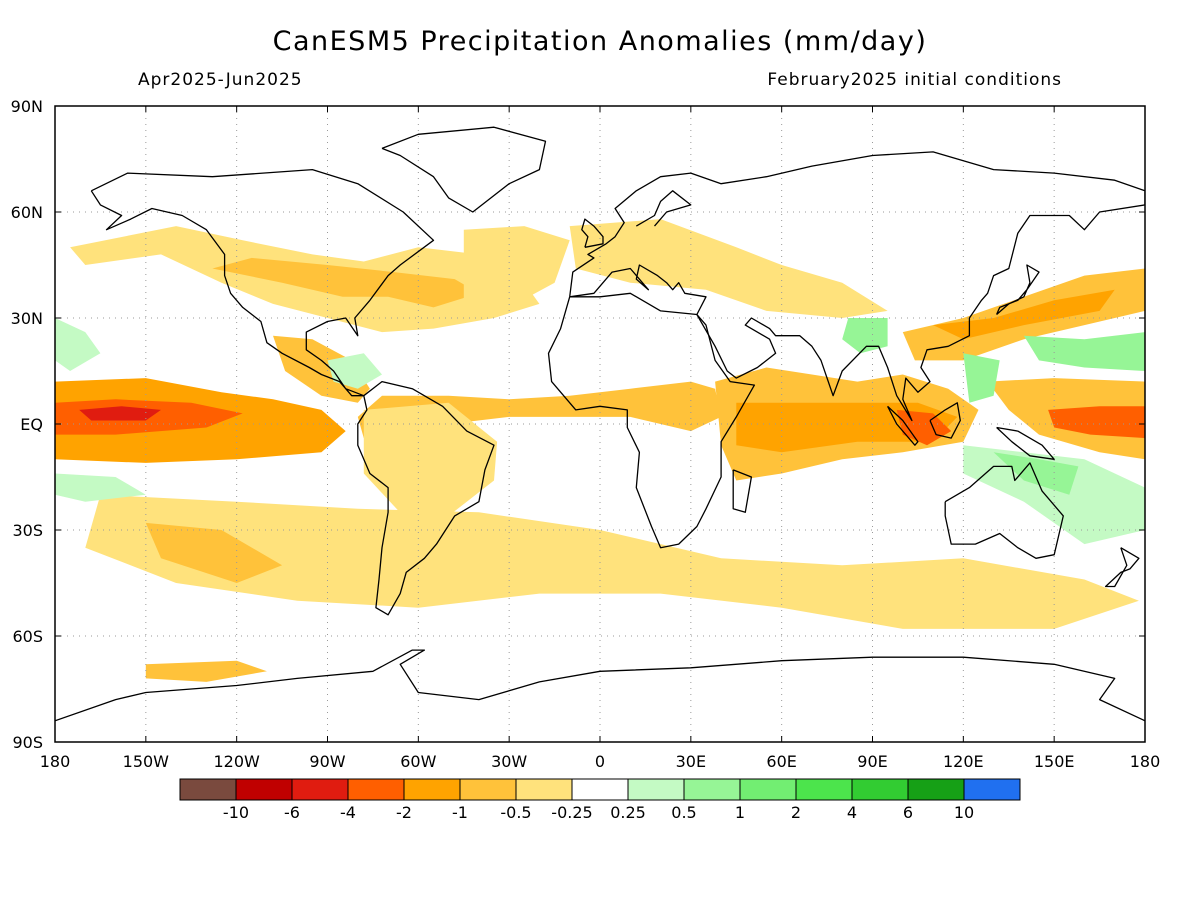 This screenshot has width=1200, height=900. Describe the element at coordinates (852, 812) in the screenshot. I see `colorbar-label: 4` at that location.